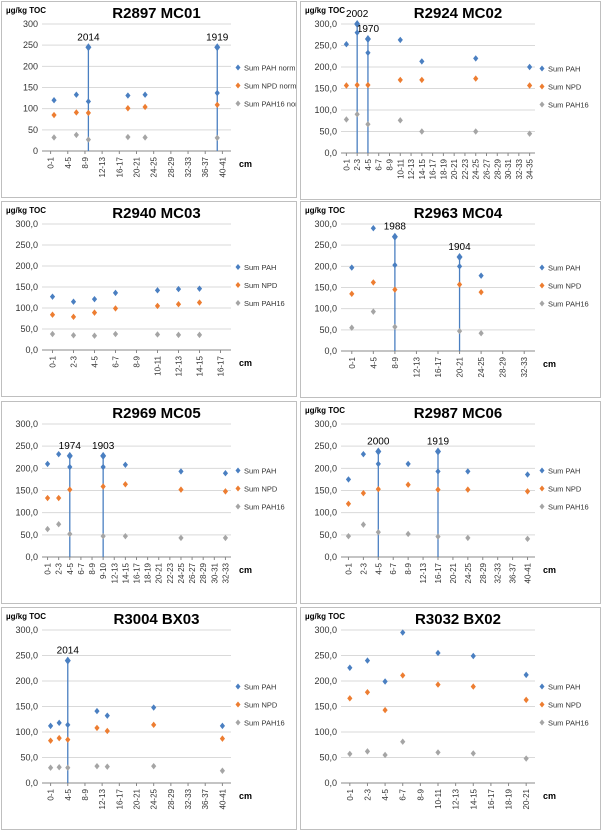  Describe the element at coordinates (393, 568) in the screenshot. I see `x-tick-label: 6-7` at that location.